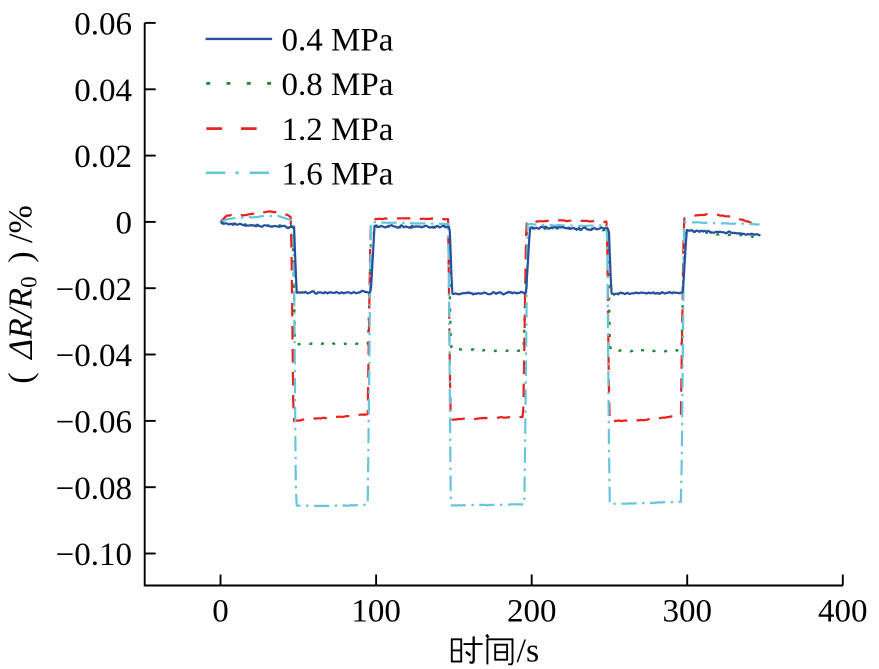 Image resolution: width=879 pixels, height=669 pixels. I want to click on svg-text: −0.04, so click(94, 356).